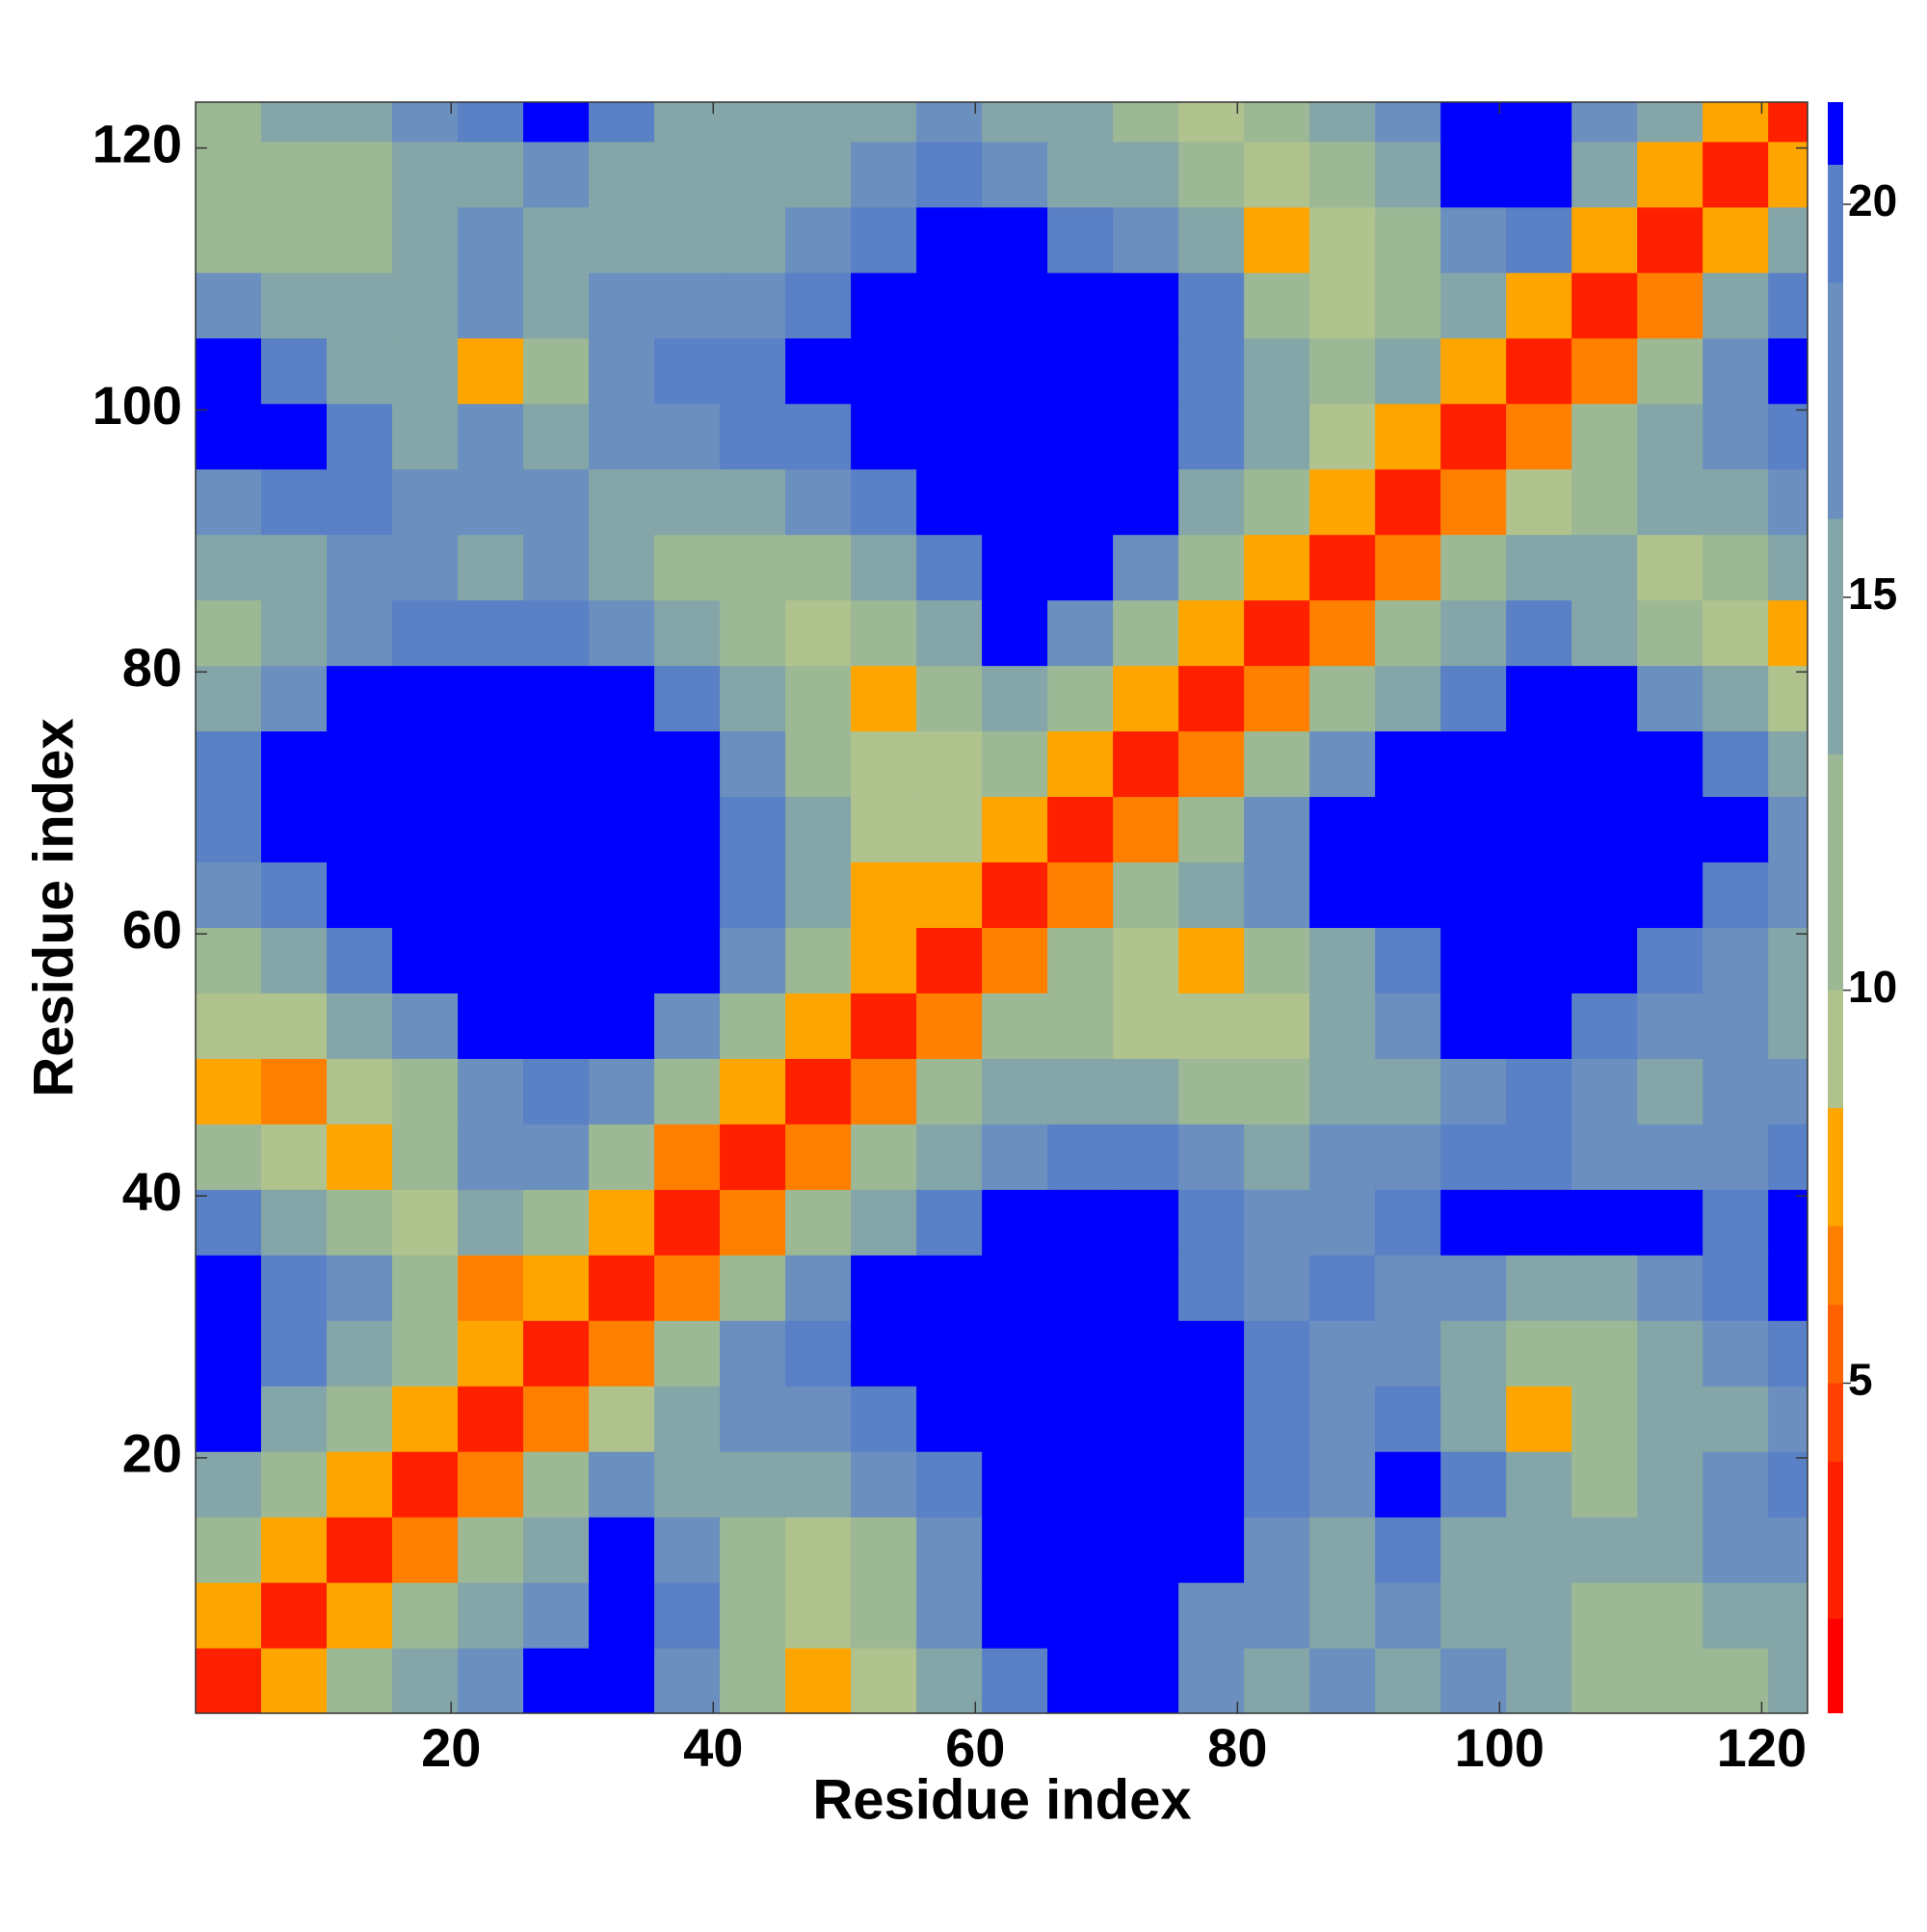 The height and width of the screenshot is (1932, 1927). Describe the element at coordinates (1873, 200) in the screenshot. I see `colorbar-tick-label: 20` at that location.